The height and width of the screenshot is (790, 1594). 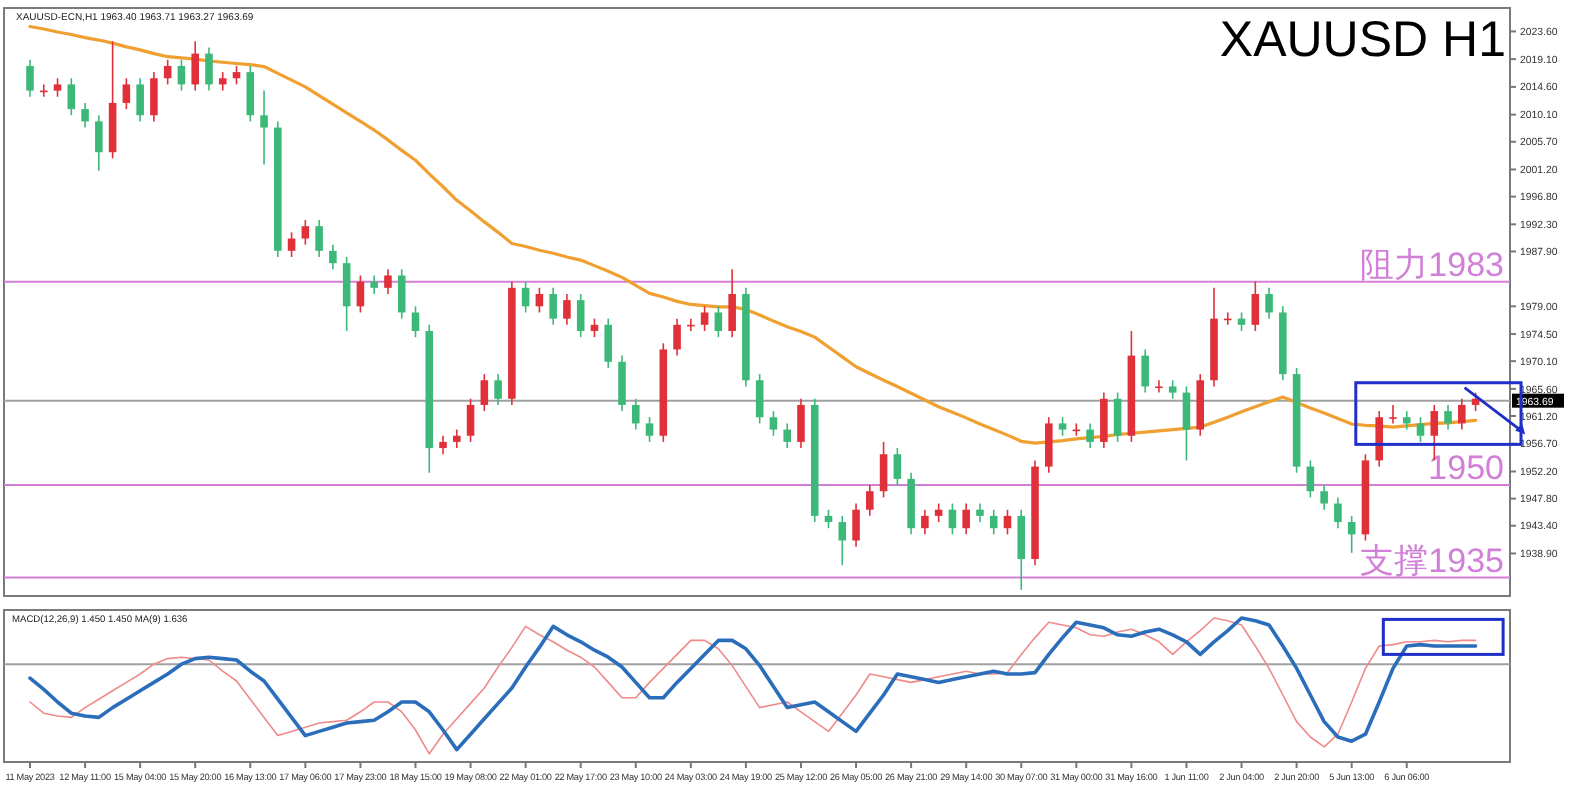 I want to click on ref-line-label: 阻力1983, so click(x=1432, y=264).